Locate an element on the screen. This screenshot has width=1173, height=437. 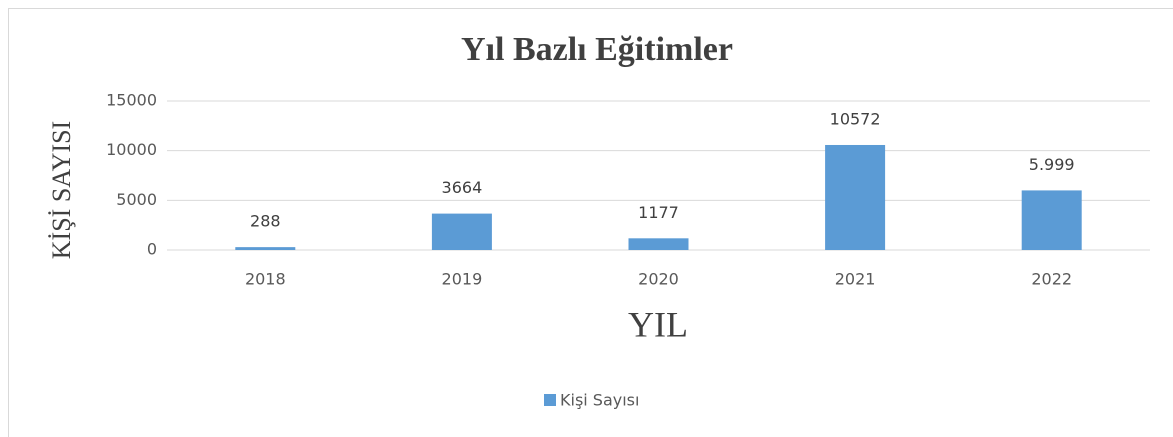
x-tick-label: 2018 is located at coordinates (265, 279).